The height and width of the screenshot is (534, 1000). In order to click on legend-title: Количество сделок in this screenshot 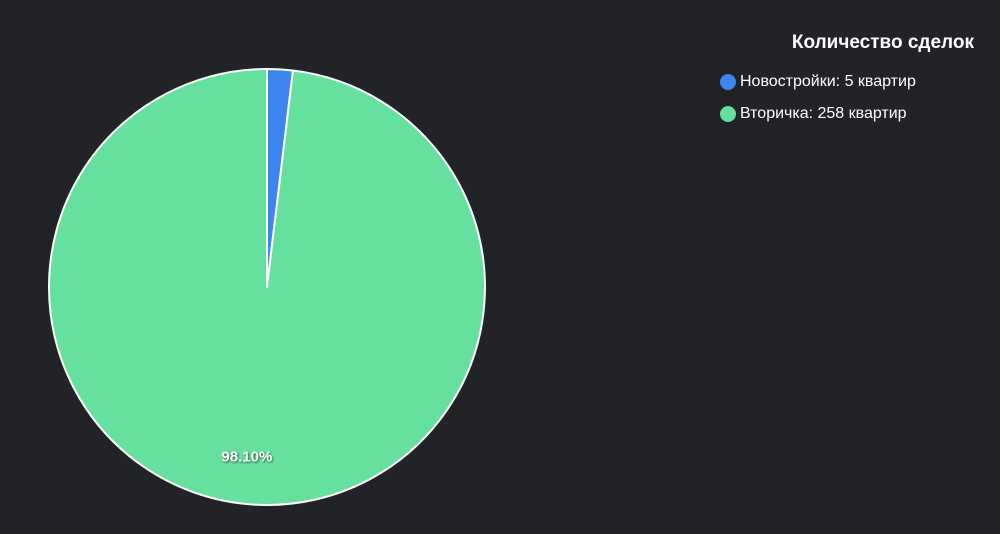, I will do `click(882, 42)`.